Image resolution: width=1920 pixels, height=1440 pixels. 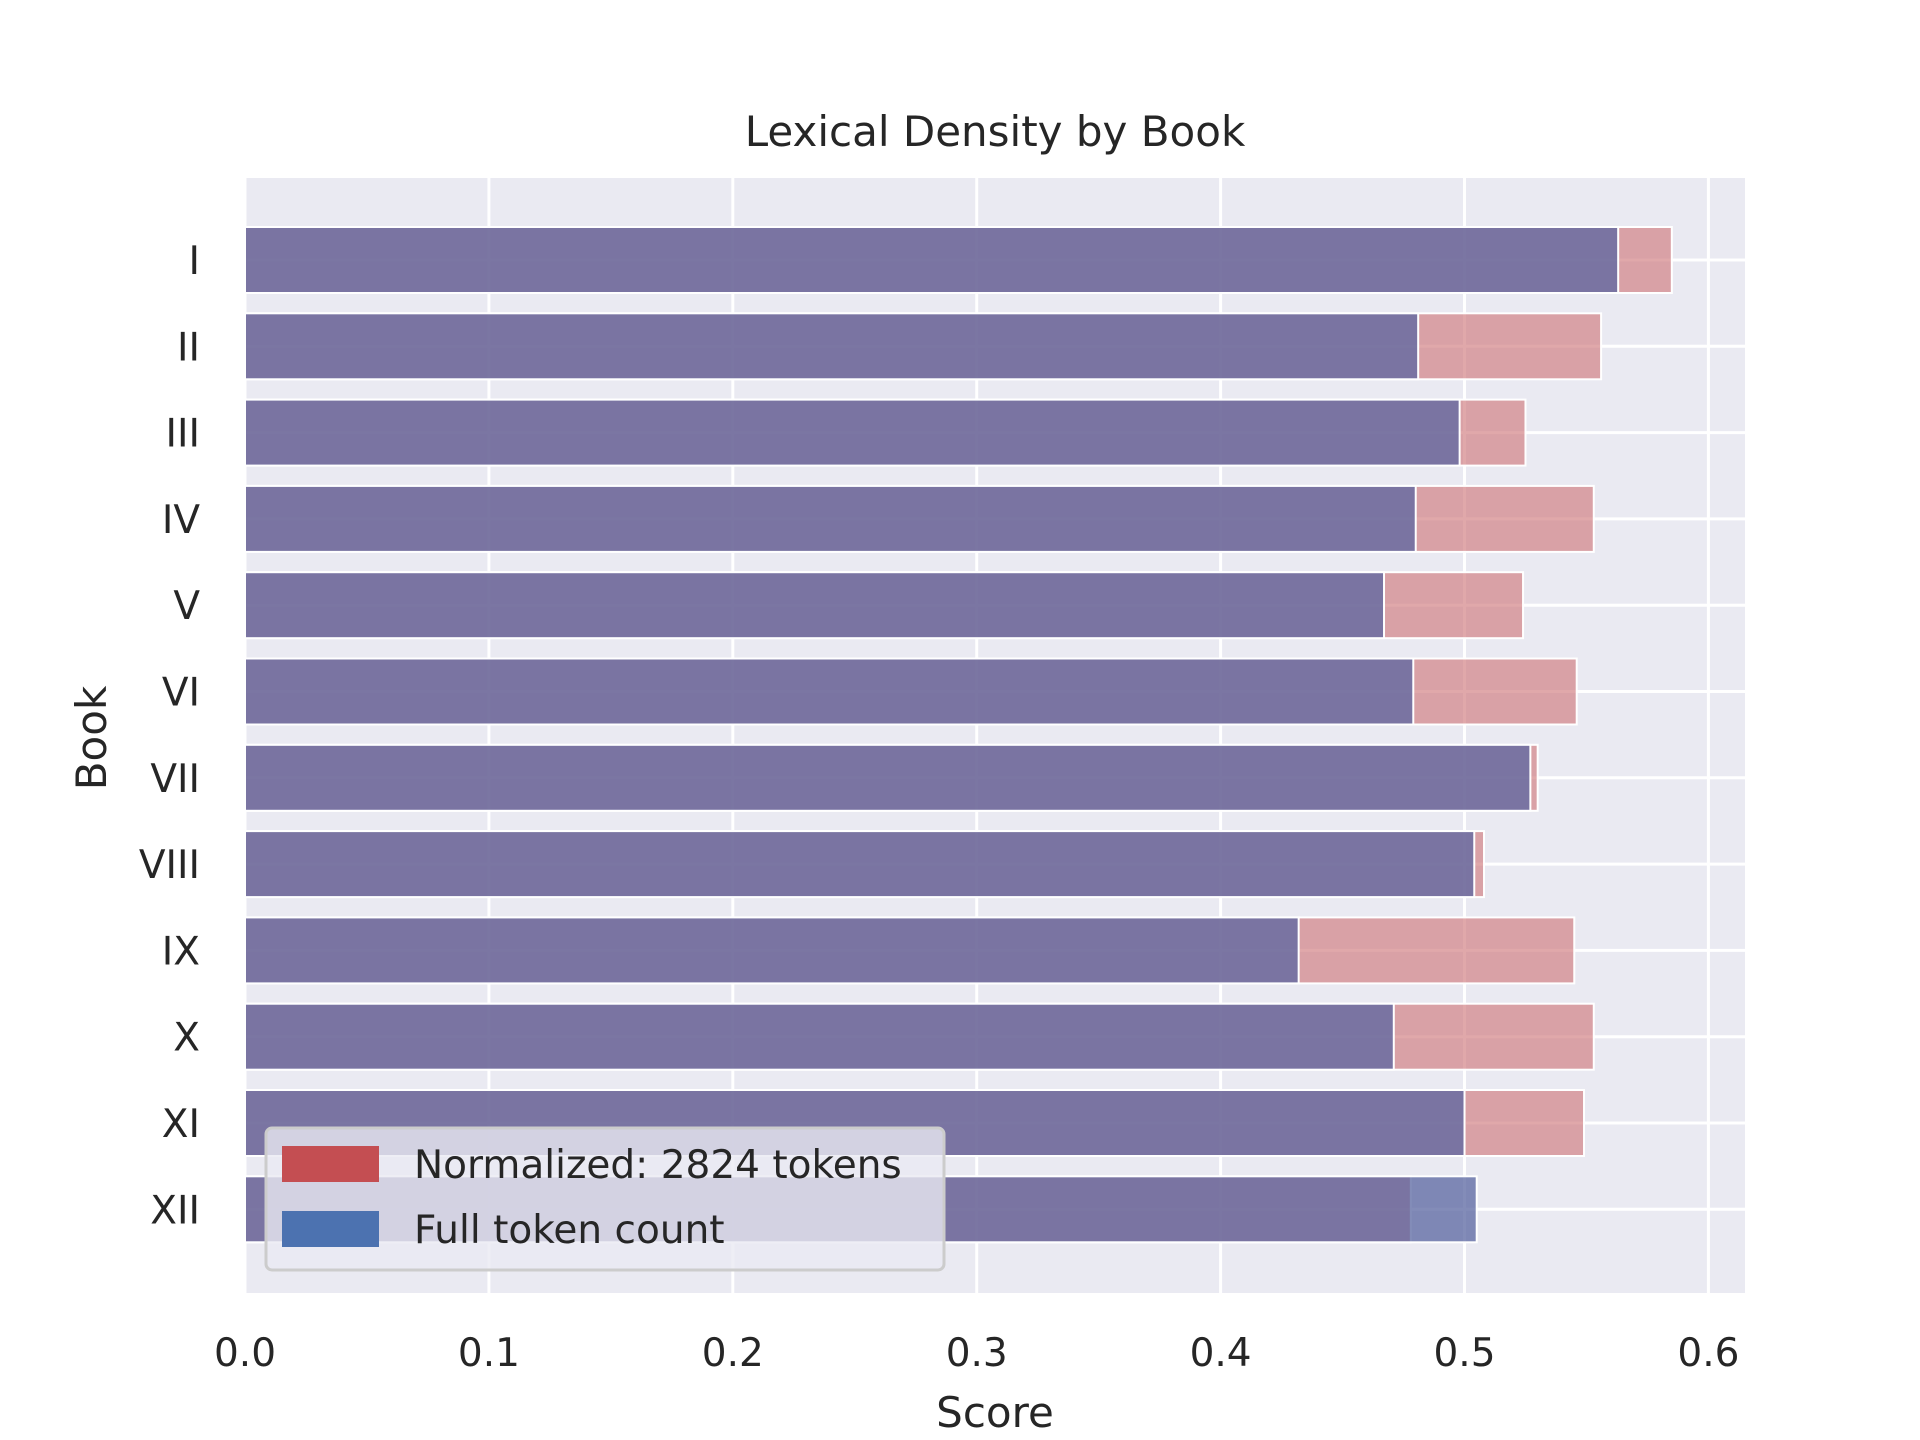 What do you see at coordinates (819, 1036) in the screenshot?
I see `bar-full-token-count-x` at bounding box center [819, 1036].